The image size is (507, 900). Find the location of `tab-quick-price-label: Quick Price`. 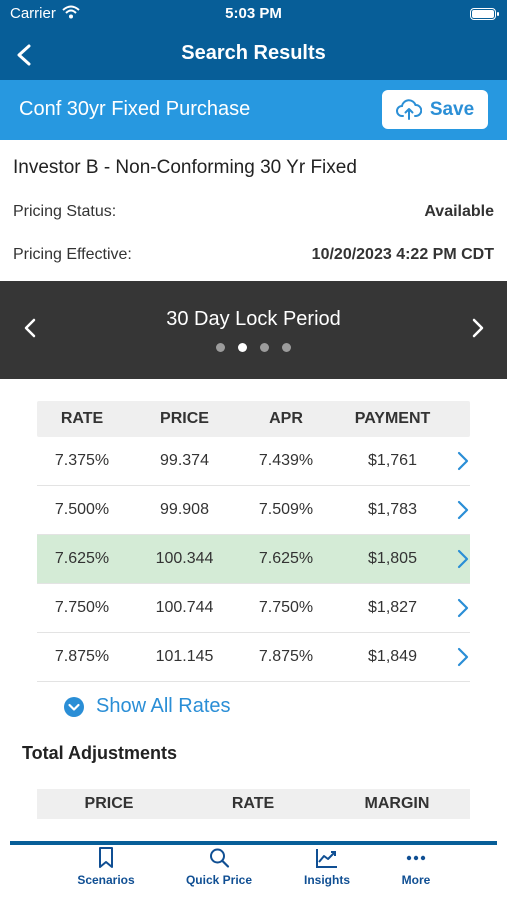

tab-quick-price-label: Quick Price is located at coordinates (219, 880).